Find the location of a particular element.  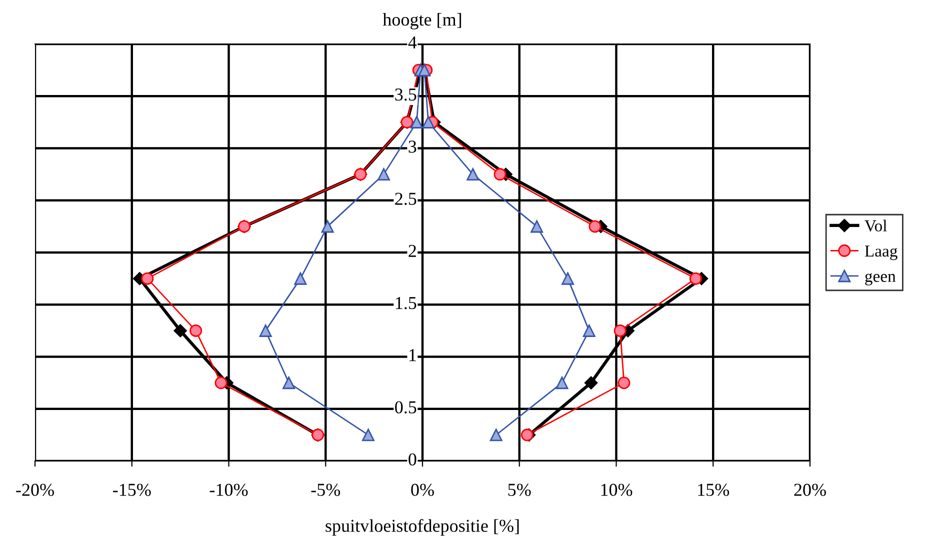

legend-label: Laag is located at coordinates (881, 253).